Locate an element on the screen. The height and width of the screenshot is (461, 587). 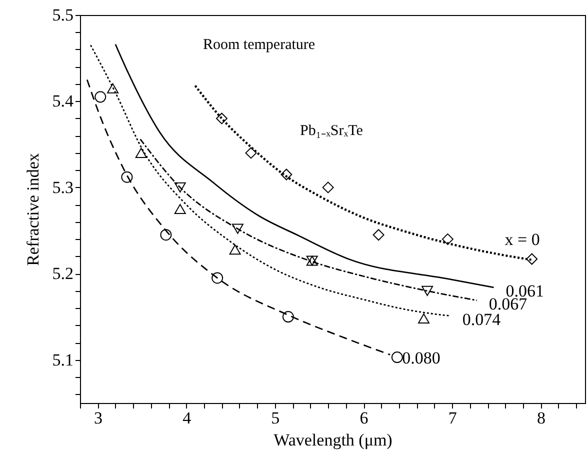
x-tick-label: 4 is located at coordinates (187, 418).